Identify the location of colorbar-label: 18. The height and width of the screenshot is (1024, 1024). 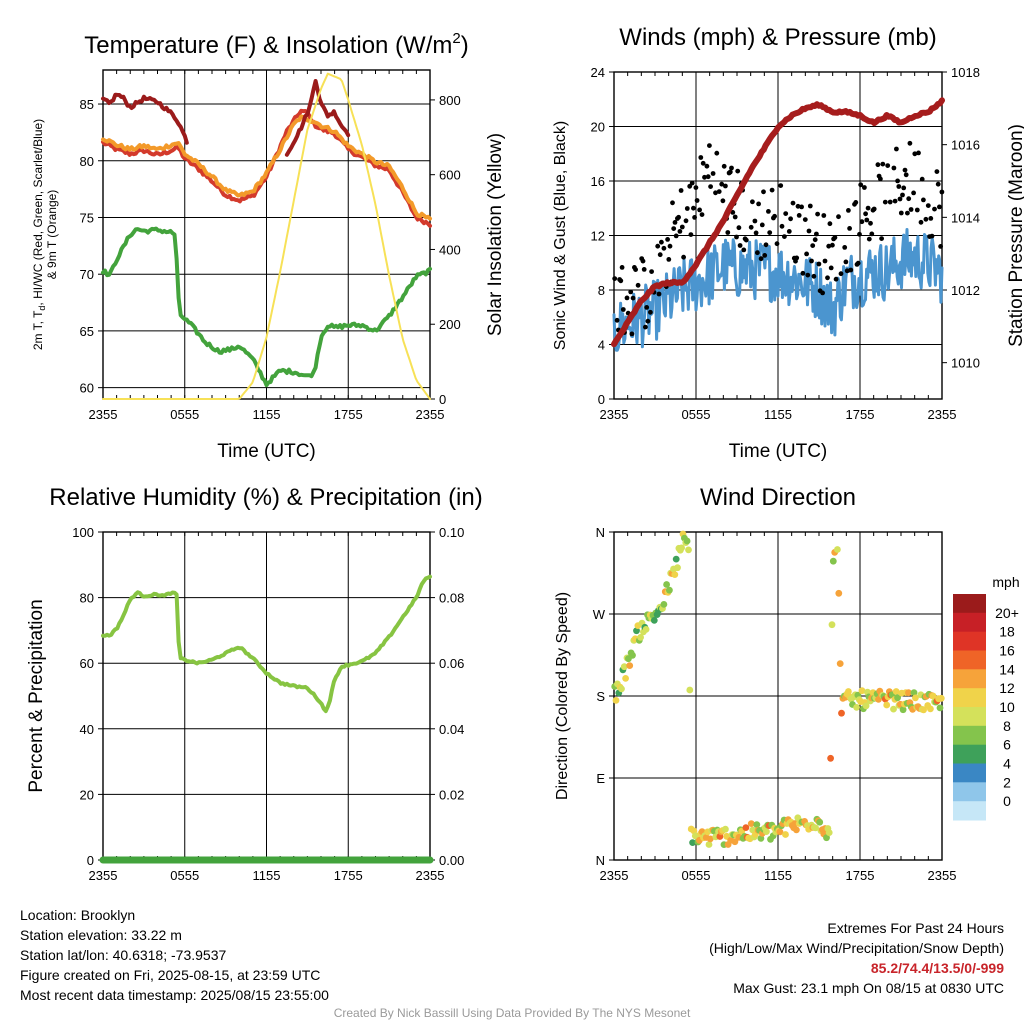
(1007, 632).